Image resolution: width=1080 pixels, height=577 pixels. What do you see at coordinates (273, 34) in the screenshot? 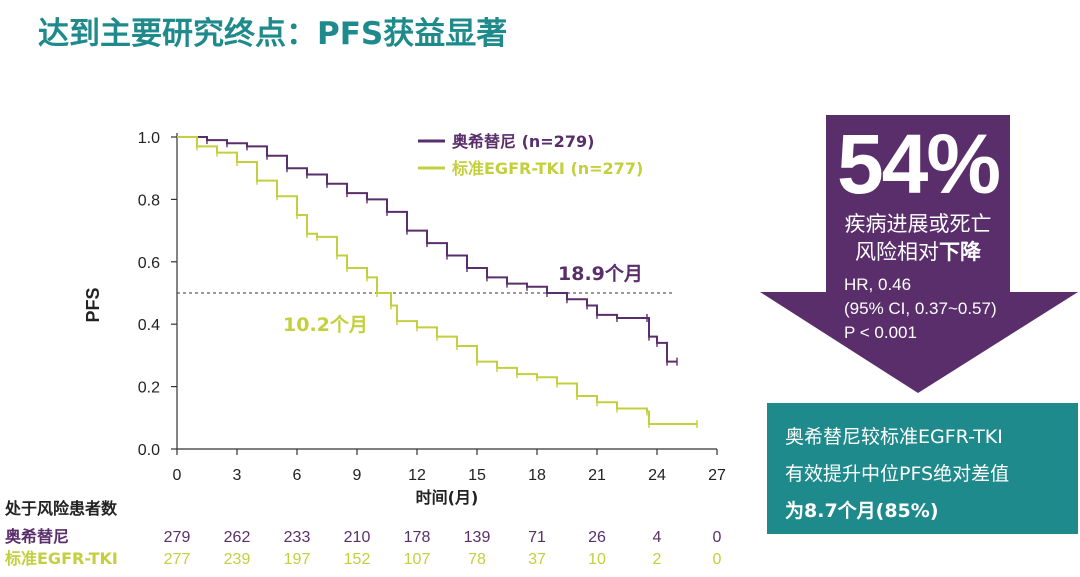
I see `page-title: 达到主要研究终点：PFS获益显著` at bounding box center [273, 34].